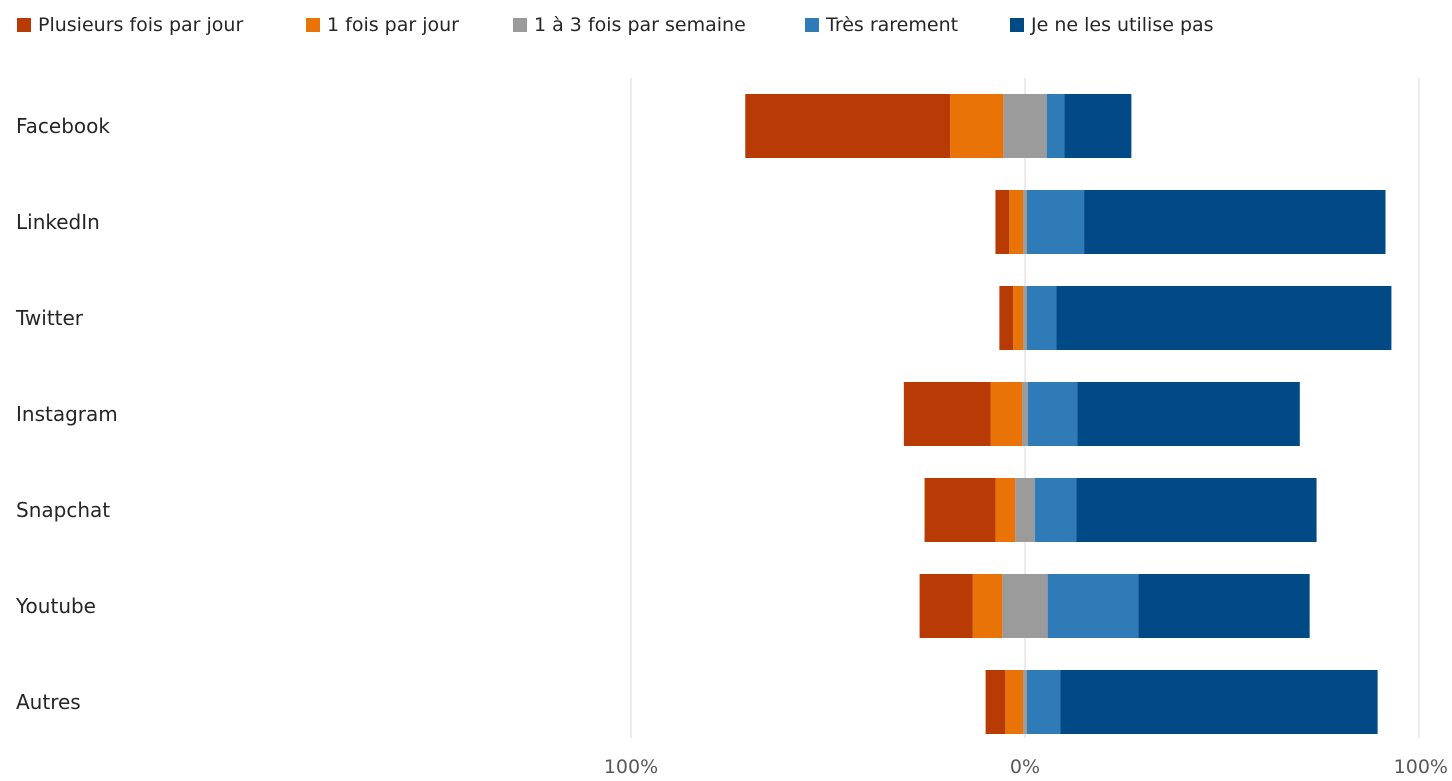 The height and width of the screenshot is (781, 1452). I want to click on category-label: Twitter, so click(49, 318).